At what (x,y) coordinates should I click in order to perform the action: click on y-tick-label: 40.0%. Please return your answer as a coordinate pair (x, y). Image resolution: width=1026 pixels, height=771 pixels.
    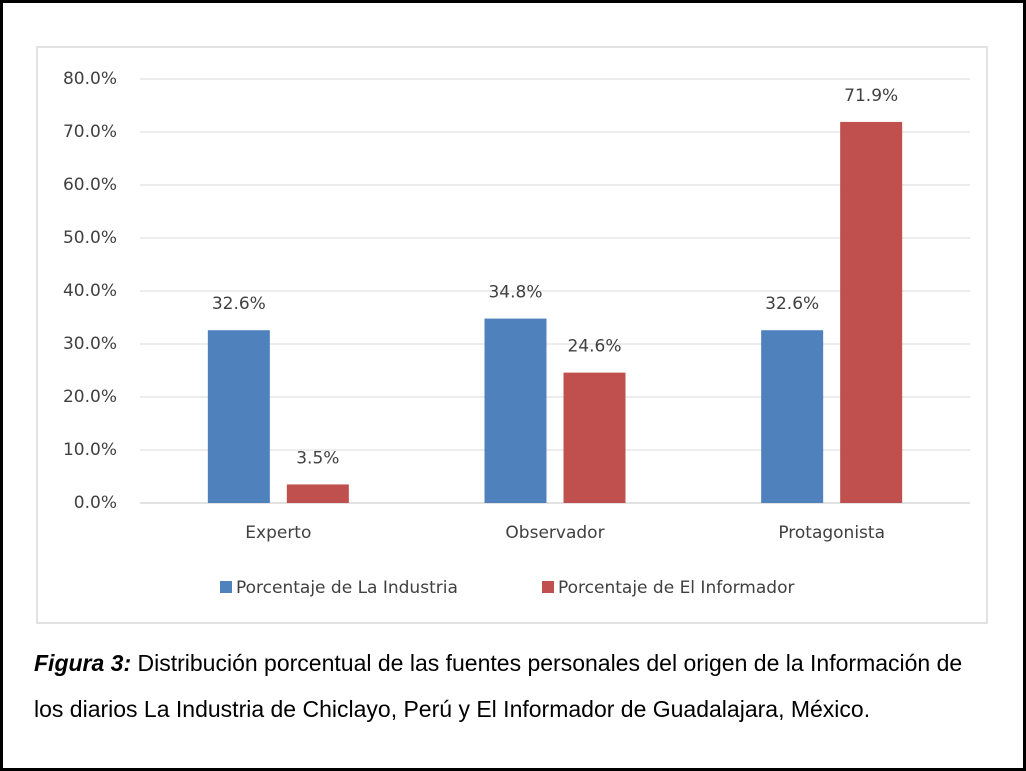
    Looking at the image, I should click on (90, 291).